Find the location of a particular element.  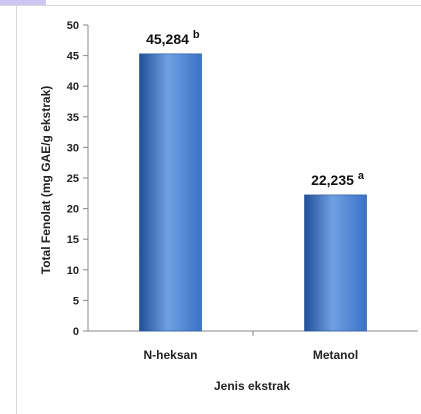

y-tick-label: 5 is located at coordinates (76, 301).